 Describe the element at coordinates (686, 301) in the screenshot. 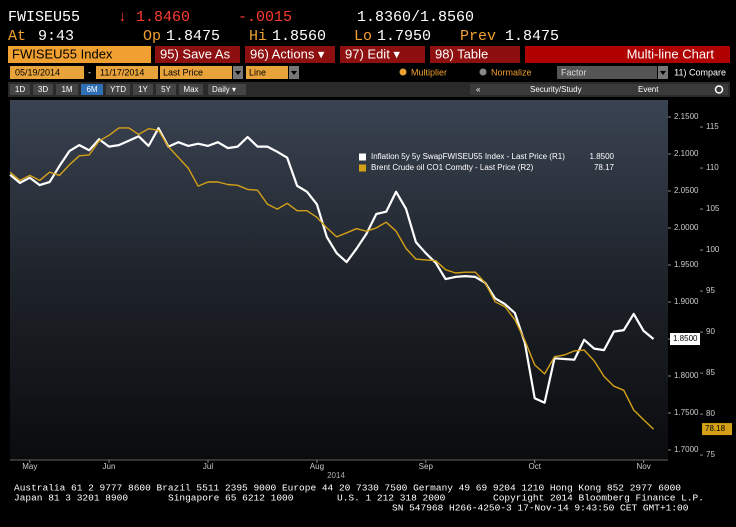

I see `y-tick-label: 1.9000` at that location.